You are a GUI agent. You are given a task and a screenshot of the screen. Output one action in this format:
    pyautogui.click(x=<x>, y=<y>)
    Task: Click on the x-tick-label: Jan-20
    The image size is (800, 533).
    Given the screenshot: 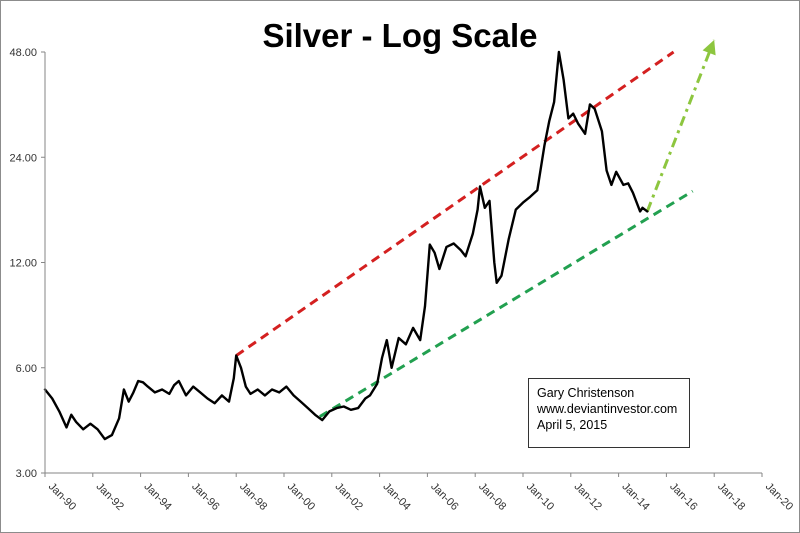 What is the action you would take?
    pyautogui.click(x=779, y=497)
    